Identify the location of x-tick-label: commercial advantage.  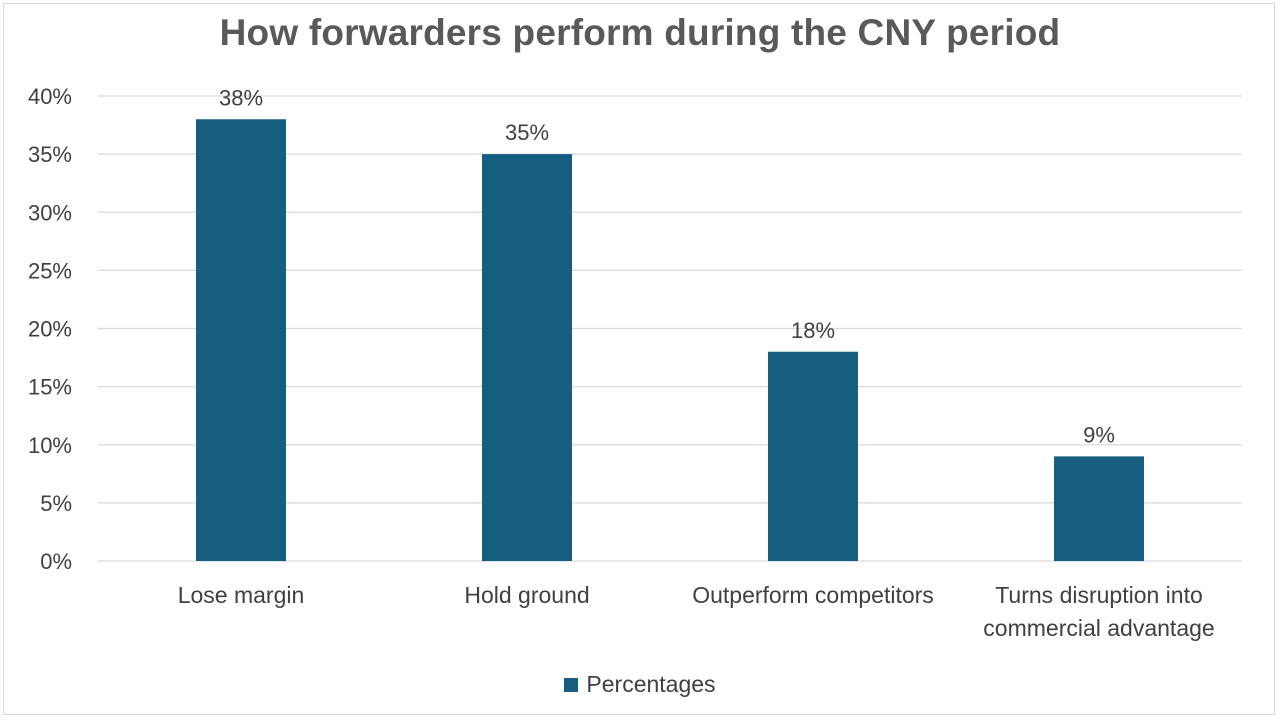
(1098, 628).